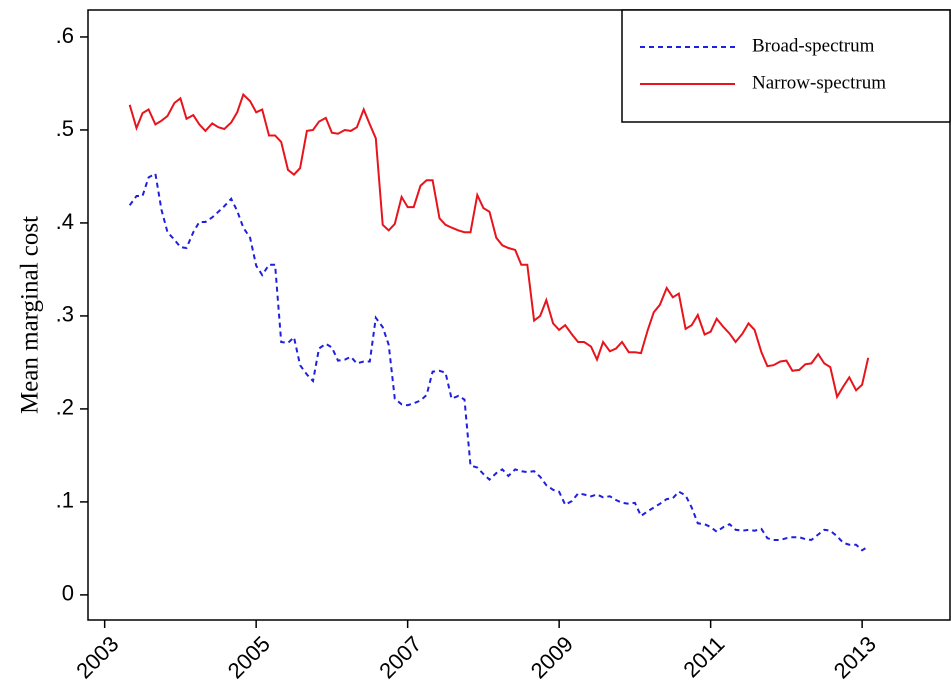 Image resolution: width=951 pixels, height=691 pixels. I want to click on y-axis-label: Mean marginal cost, so click(30, 315).